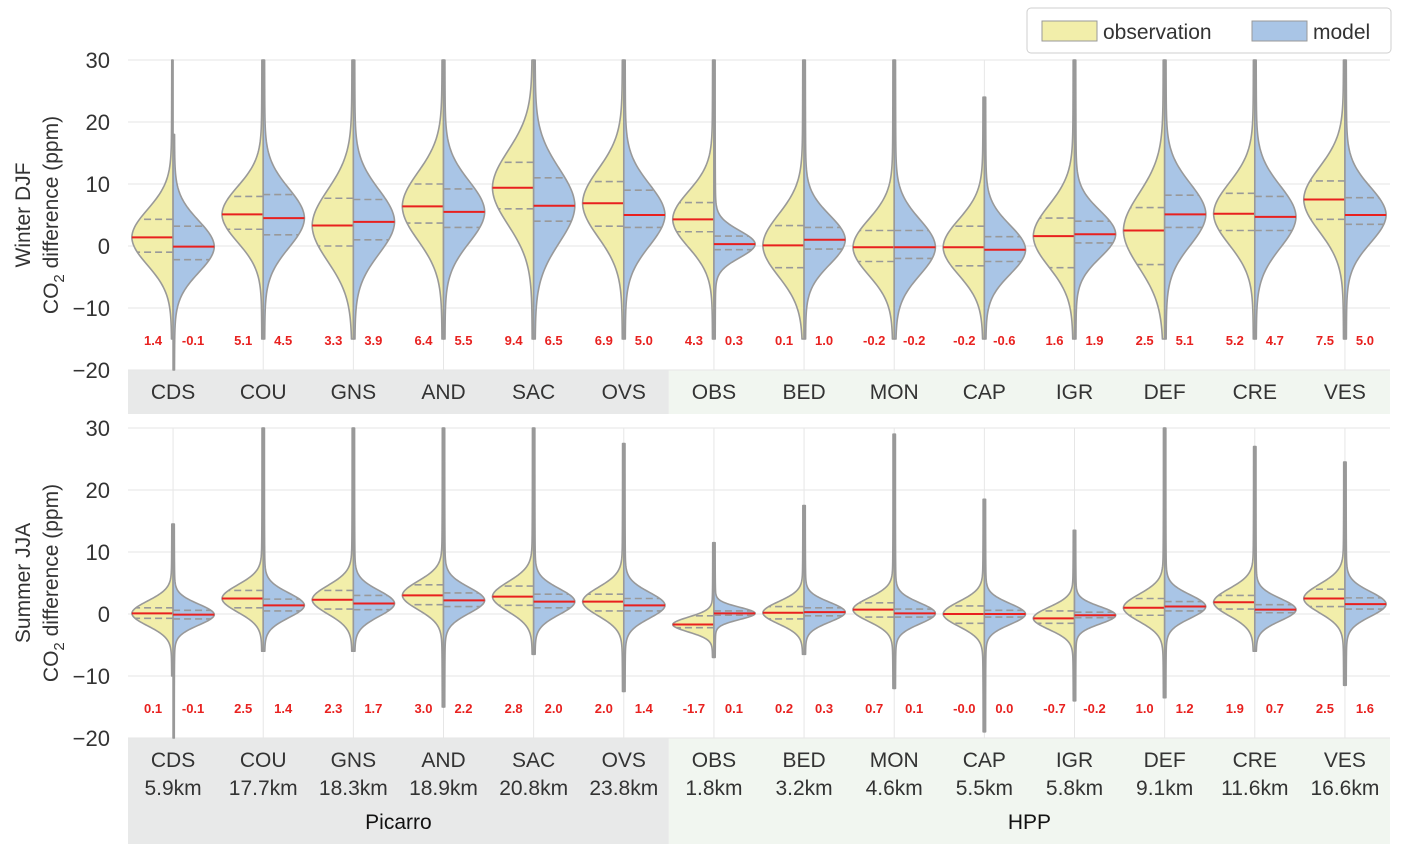 This screenshot has width=1401, height=844. I want to click on summer-value-label-observation: 2.0, so click(604, 708).